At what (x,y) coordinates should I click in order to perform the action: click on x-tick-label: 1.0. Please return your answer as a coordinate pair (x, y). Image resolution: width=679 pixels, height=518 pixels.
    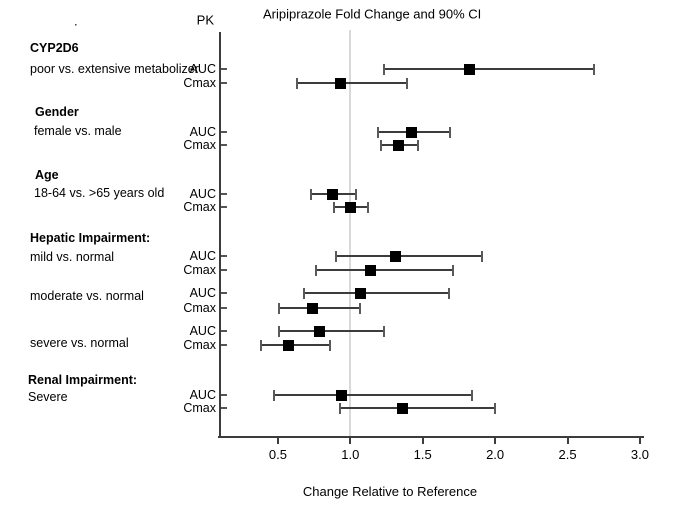
    Looking at the image, I should click on (350, 454).